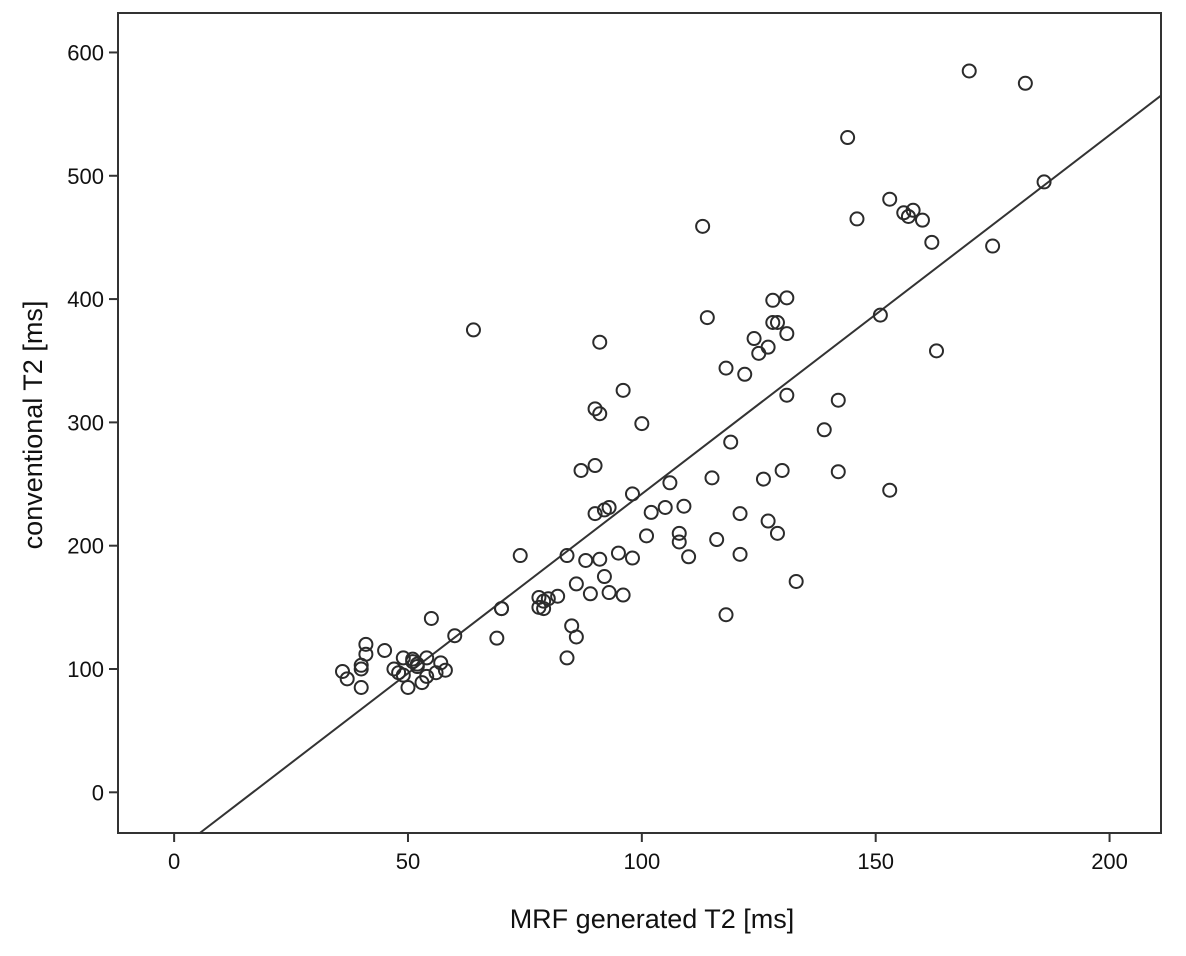  I want to click on x-tick-label: 200, so click(1109, 861).